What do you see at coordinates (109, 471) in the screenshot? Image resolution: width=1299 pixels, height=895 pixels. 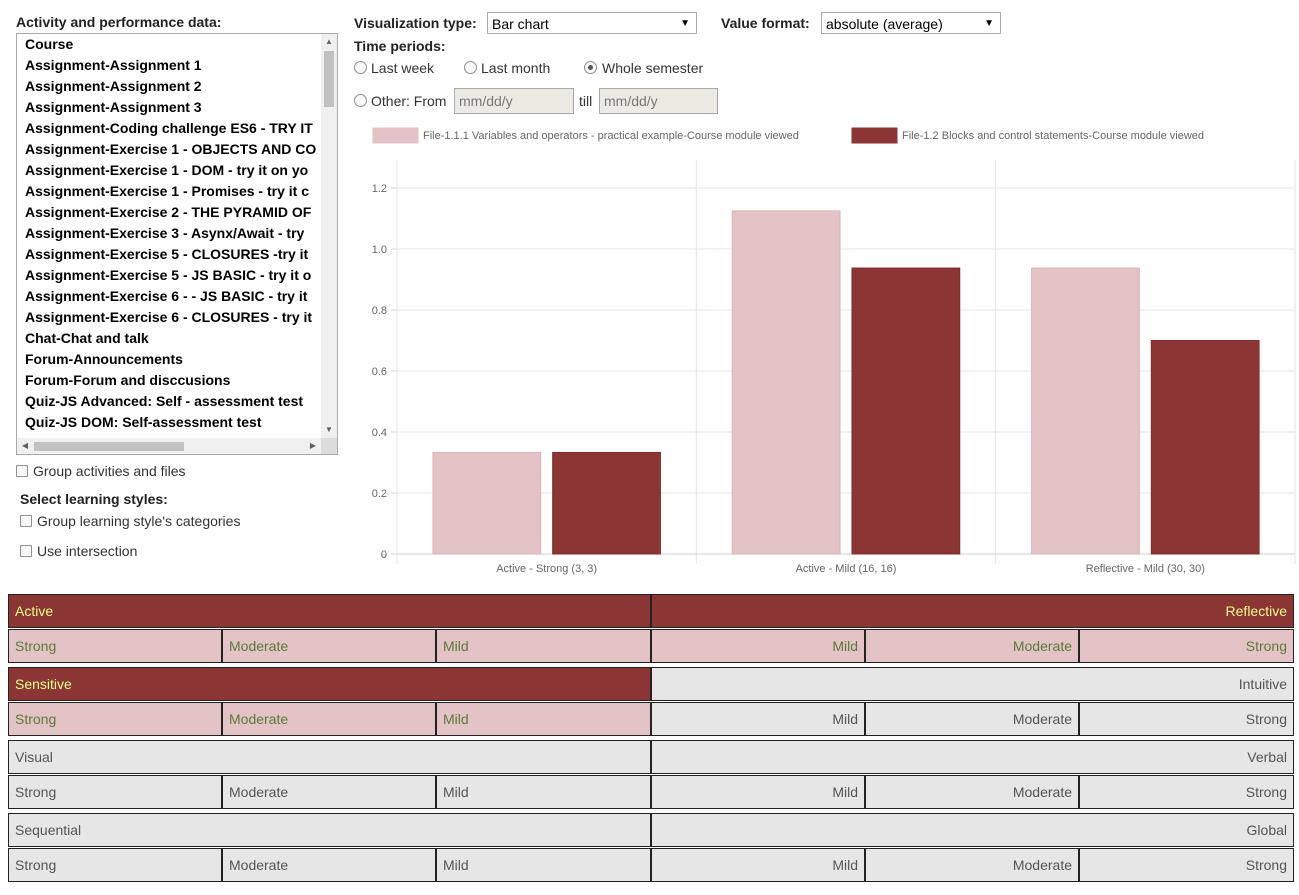 I see `group-activities-label: Group activities and files` at bounding box center [109, 471].